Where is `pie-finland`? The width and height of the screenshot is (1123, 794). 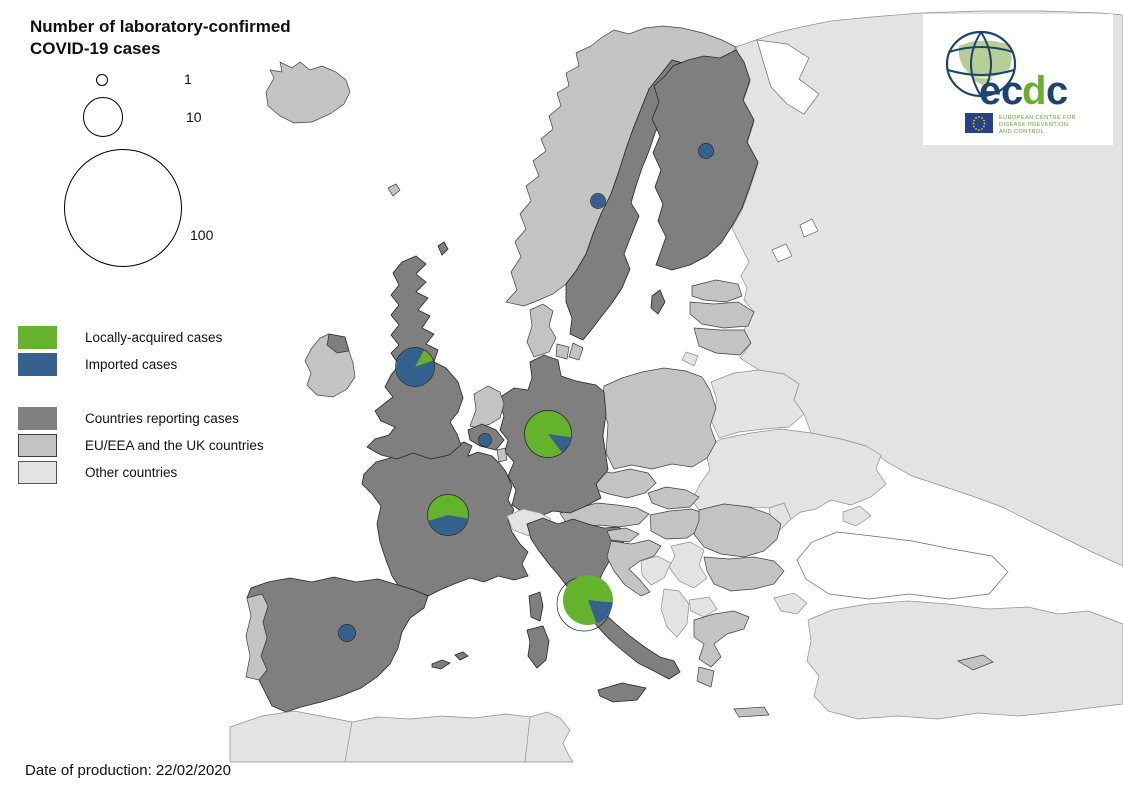
pie-finland is located at coordinates (706, 151).